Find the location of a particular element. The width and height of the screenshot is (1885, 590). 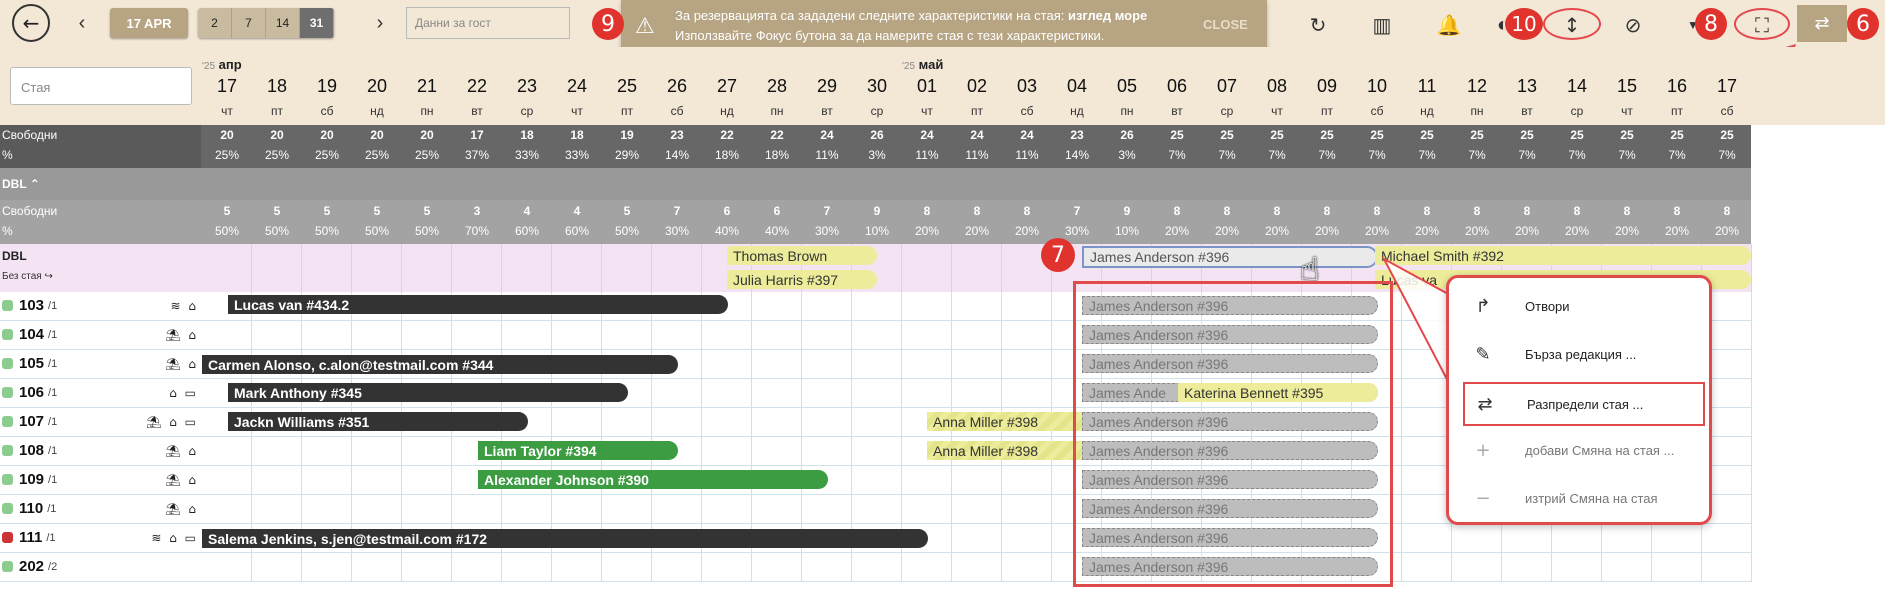

room-label: 202/2 is located at coordinates (29, 566).